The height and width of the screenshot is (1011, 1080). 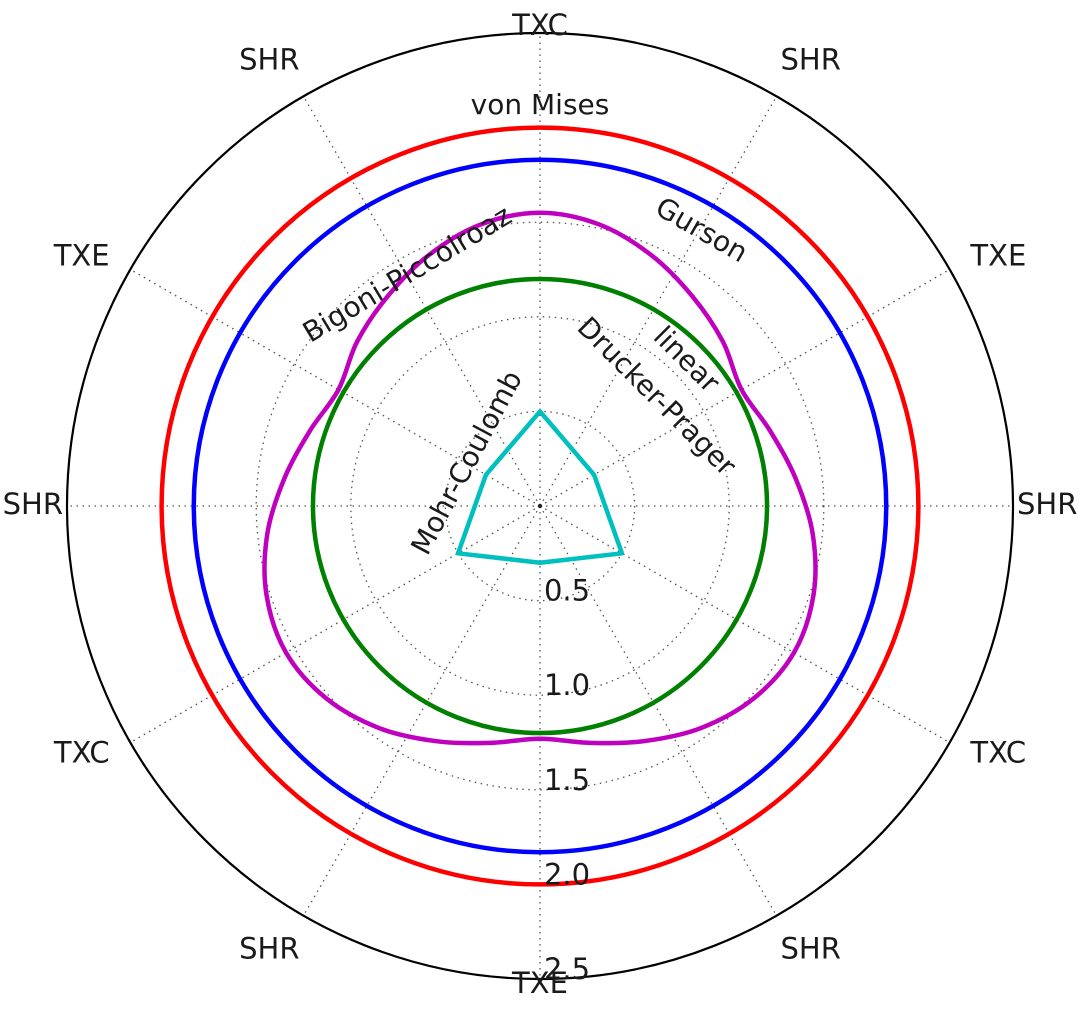 I want to click on center-point, so click(x=540, y=506).